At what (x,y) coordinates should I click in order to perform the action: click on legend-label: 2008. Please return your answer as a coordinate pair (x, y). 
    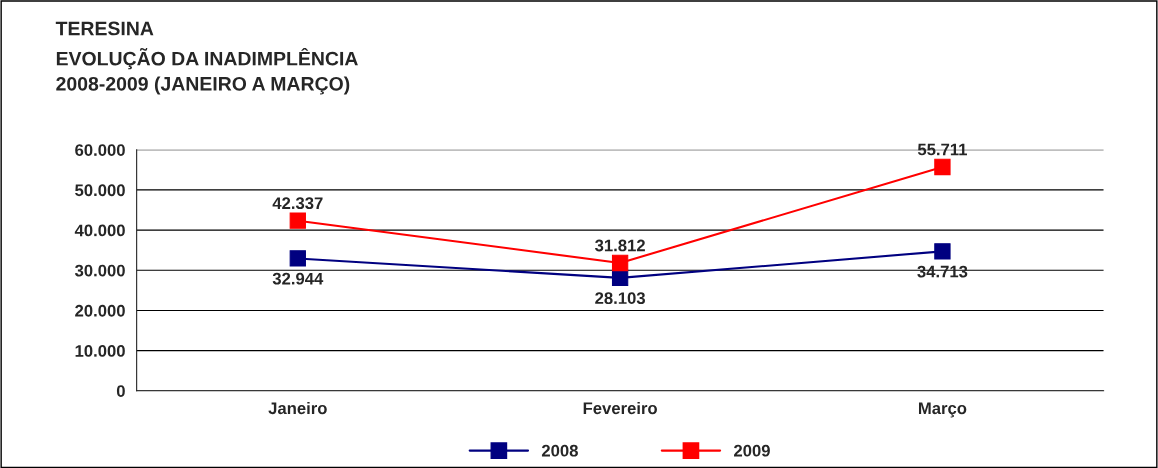
    Looking at the image, I should click on (559, 450).